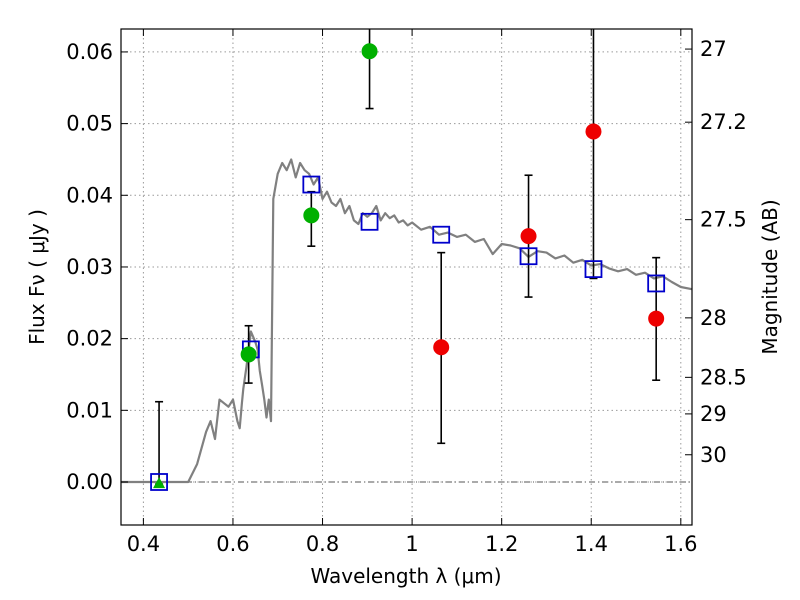 This screenshot has height=600, width=800. I want to click on upper-limit-triangle, so click(159, 483).